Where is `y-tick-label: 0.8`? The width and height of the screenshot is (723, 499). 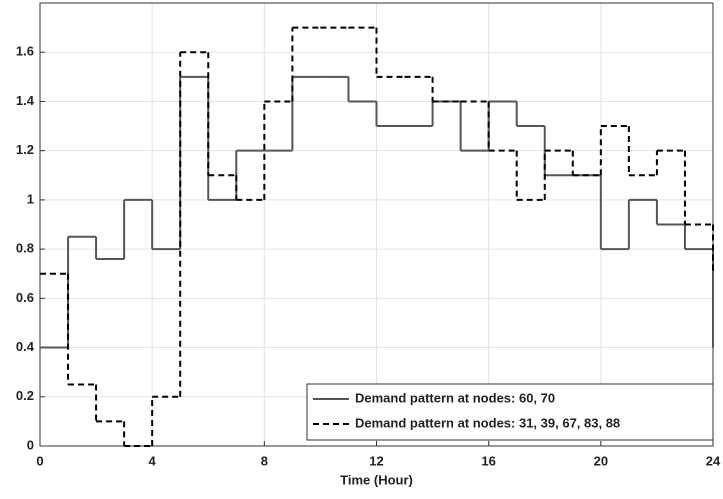
y-tick-label: 0.8 is located at coordinates (25, 248).